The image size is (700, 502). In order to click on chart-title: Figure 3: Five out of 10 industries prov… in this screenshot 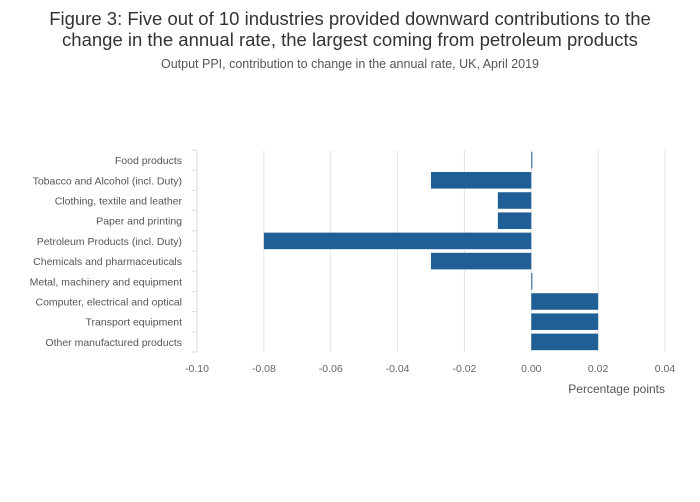, I will do `click(350, 29)`.